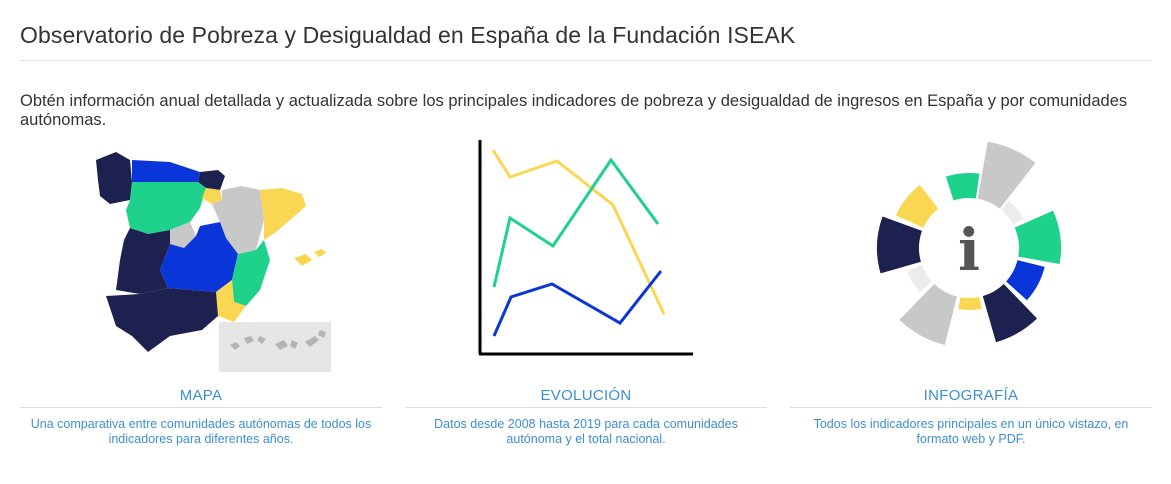 The image size is (1171, 484). Describe the element at coordinates (201, 407) in the screenshot. I see `map-card-divider` at that location.